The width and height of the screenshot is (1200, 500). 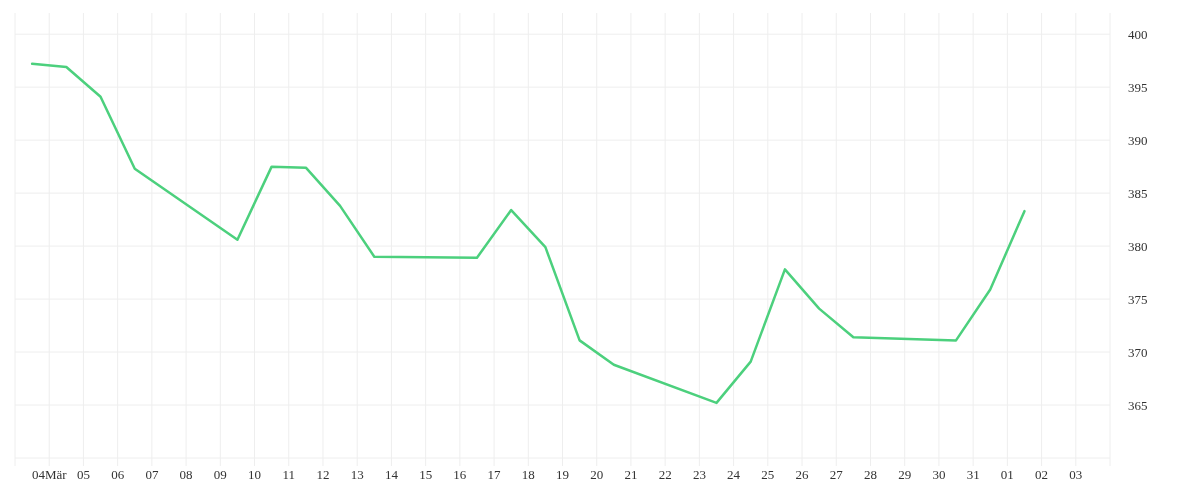 I want to click on x-tick-label: 17, so click(x=494, y=474).